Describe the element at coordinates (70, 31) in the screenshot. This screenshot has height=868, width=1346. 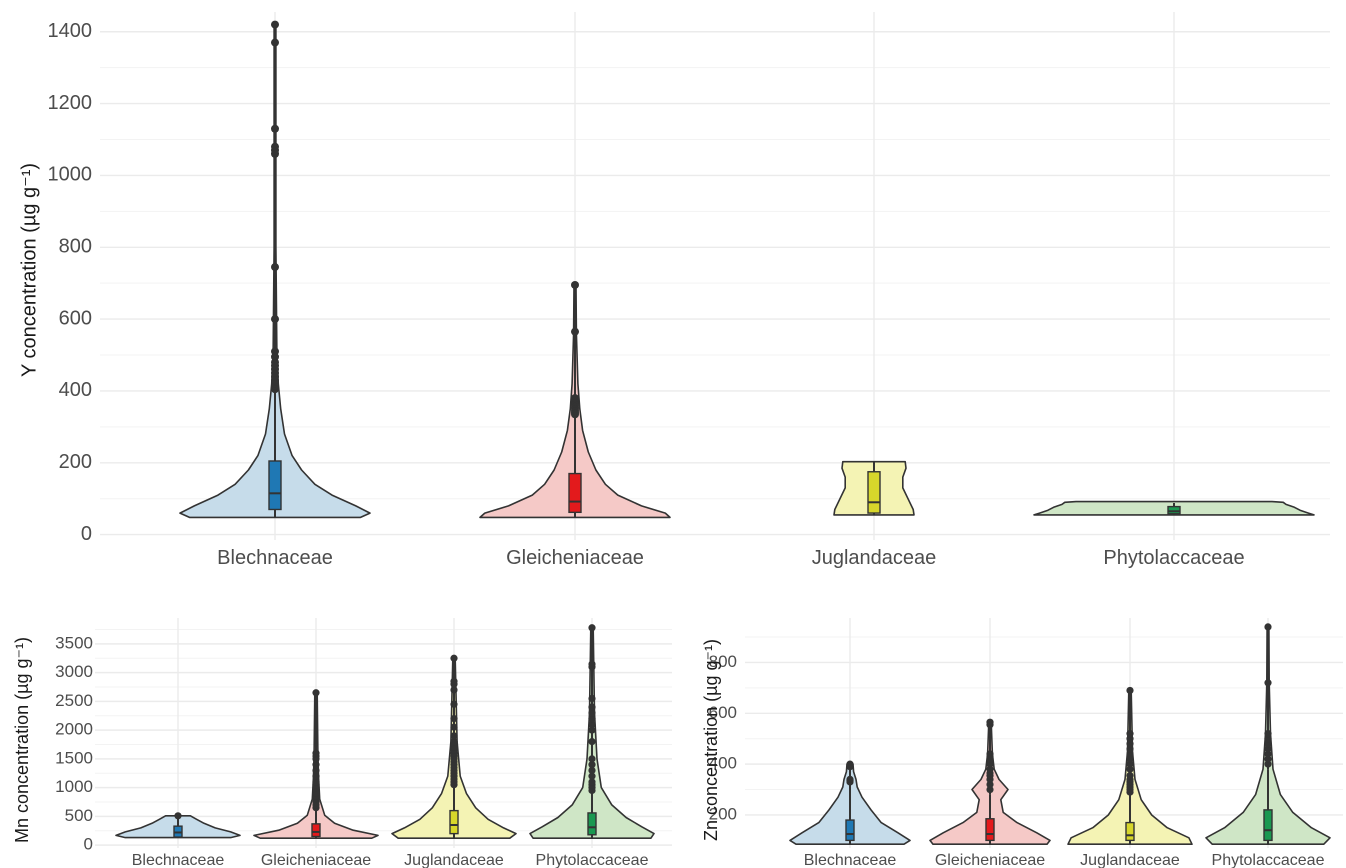
I see `y-tick-label: 1400` at that location.